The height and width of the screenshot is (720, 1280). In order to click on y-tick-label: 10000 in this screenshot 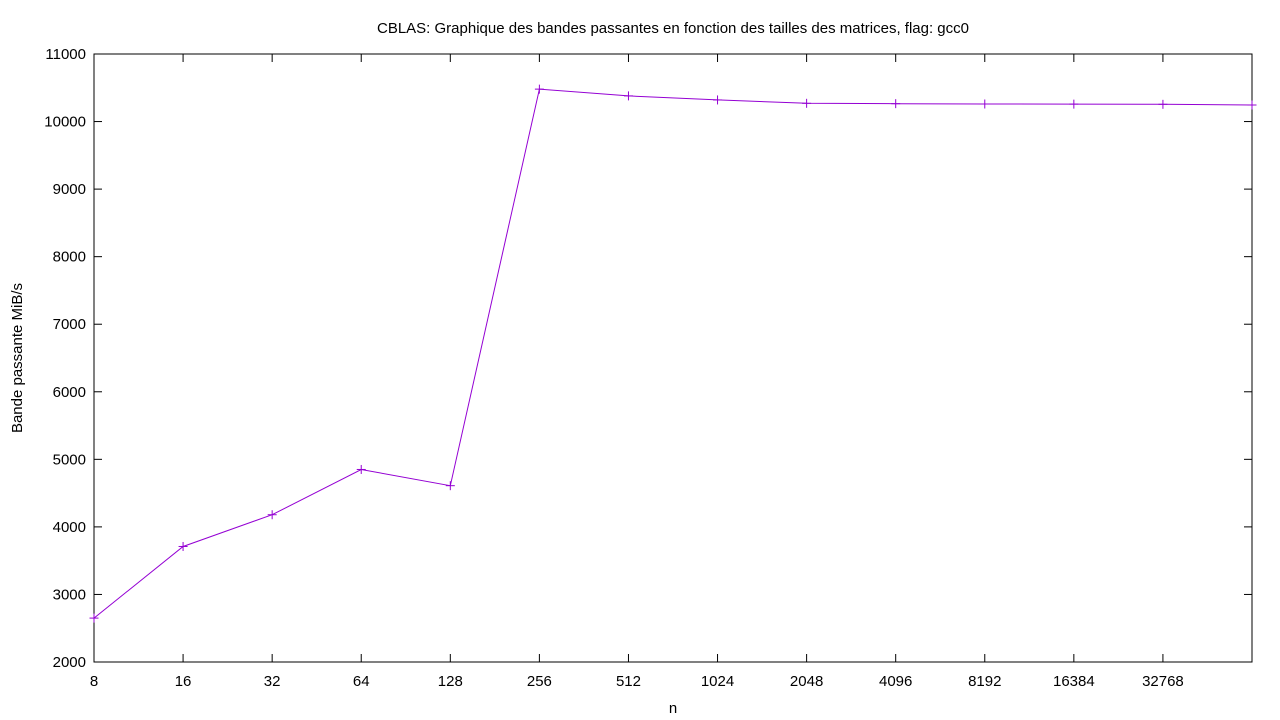, I will do `click(65, 122)`.